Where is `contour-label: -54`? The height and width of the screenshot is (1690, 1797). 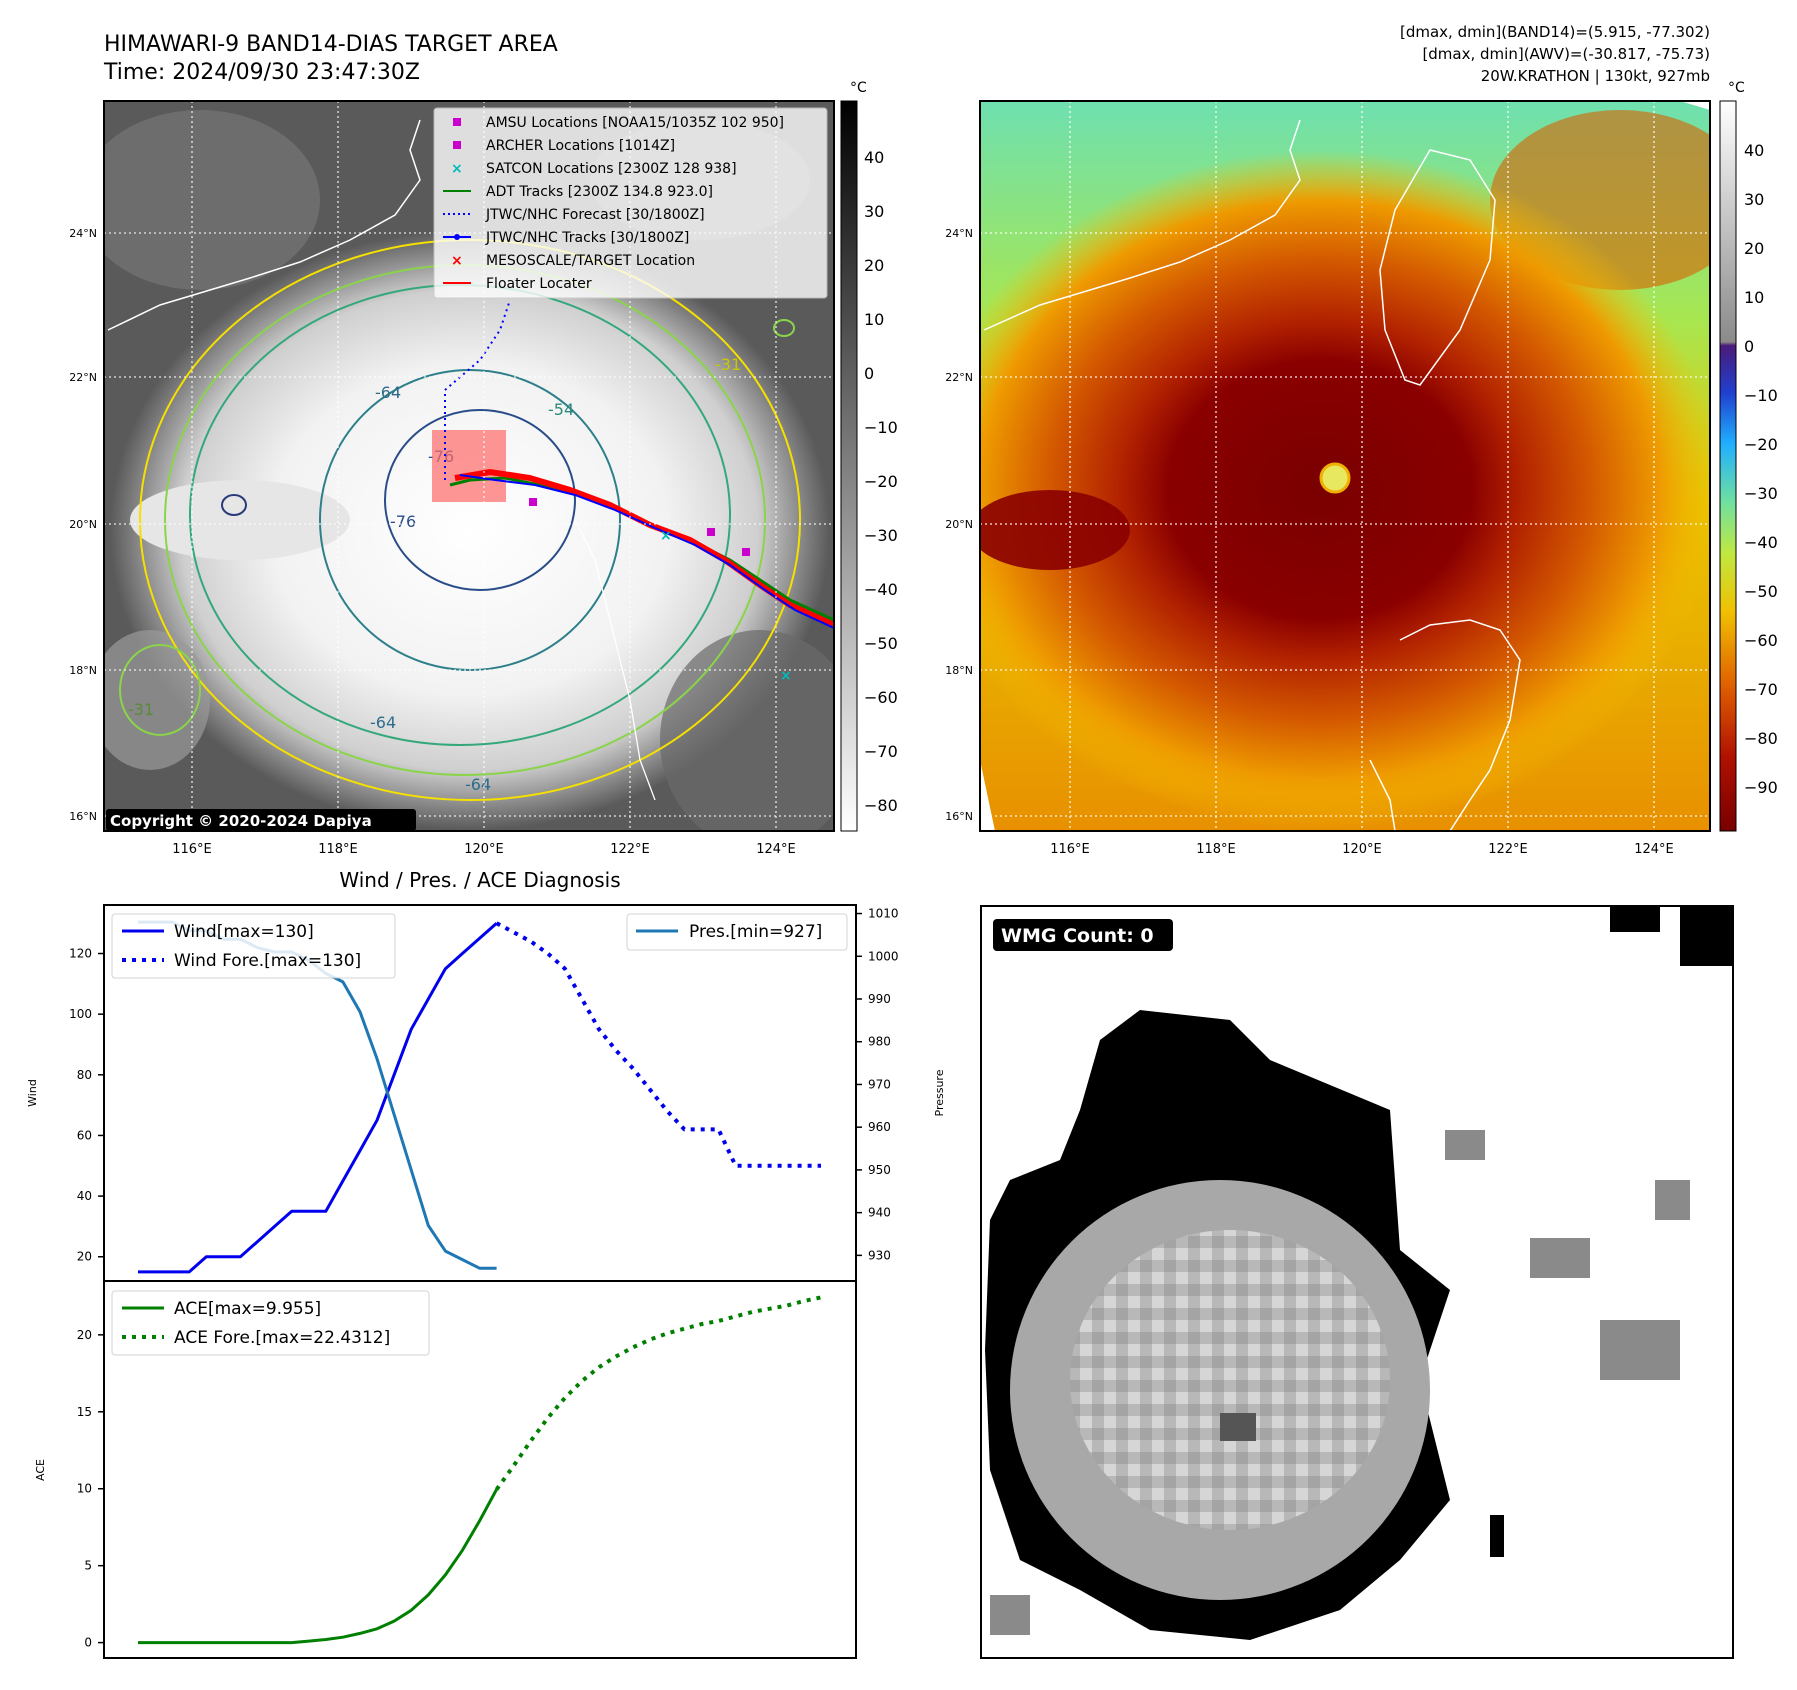
contour-label: -54 is located at coordinates (561, 409).